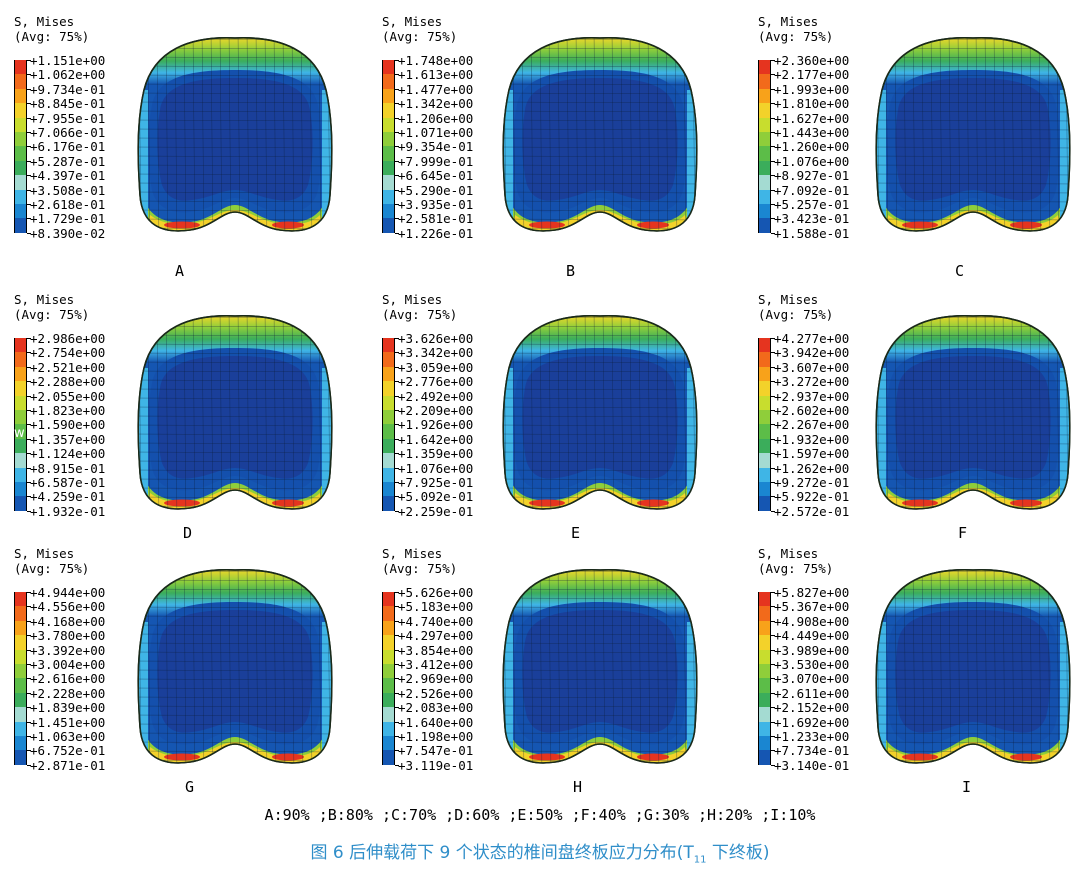 This screenshot has width=1080, height=871. I want to click on legend-value: +7.092e-01, so click(812, 190).